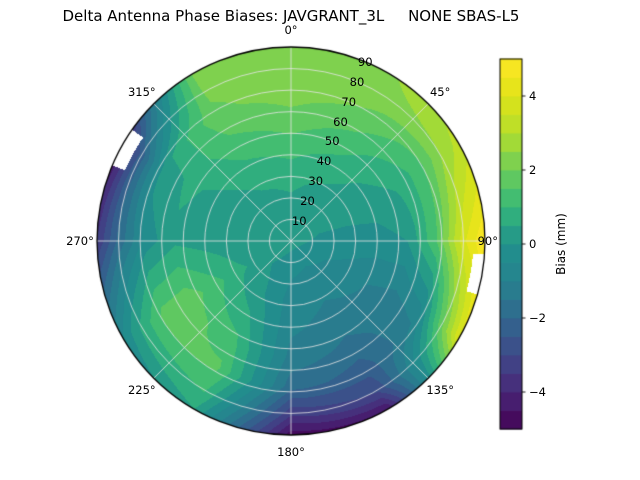 The width and height of the screenshot is (640, 480). I want to click on azimuth-tick-label: 90°, so click(487, 241).